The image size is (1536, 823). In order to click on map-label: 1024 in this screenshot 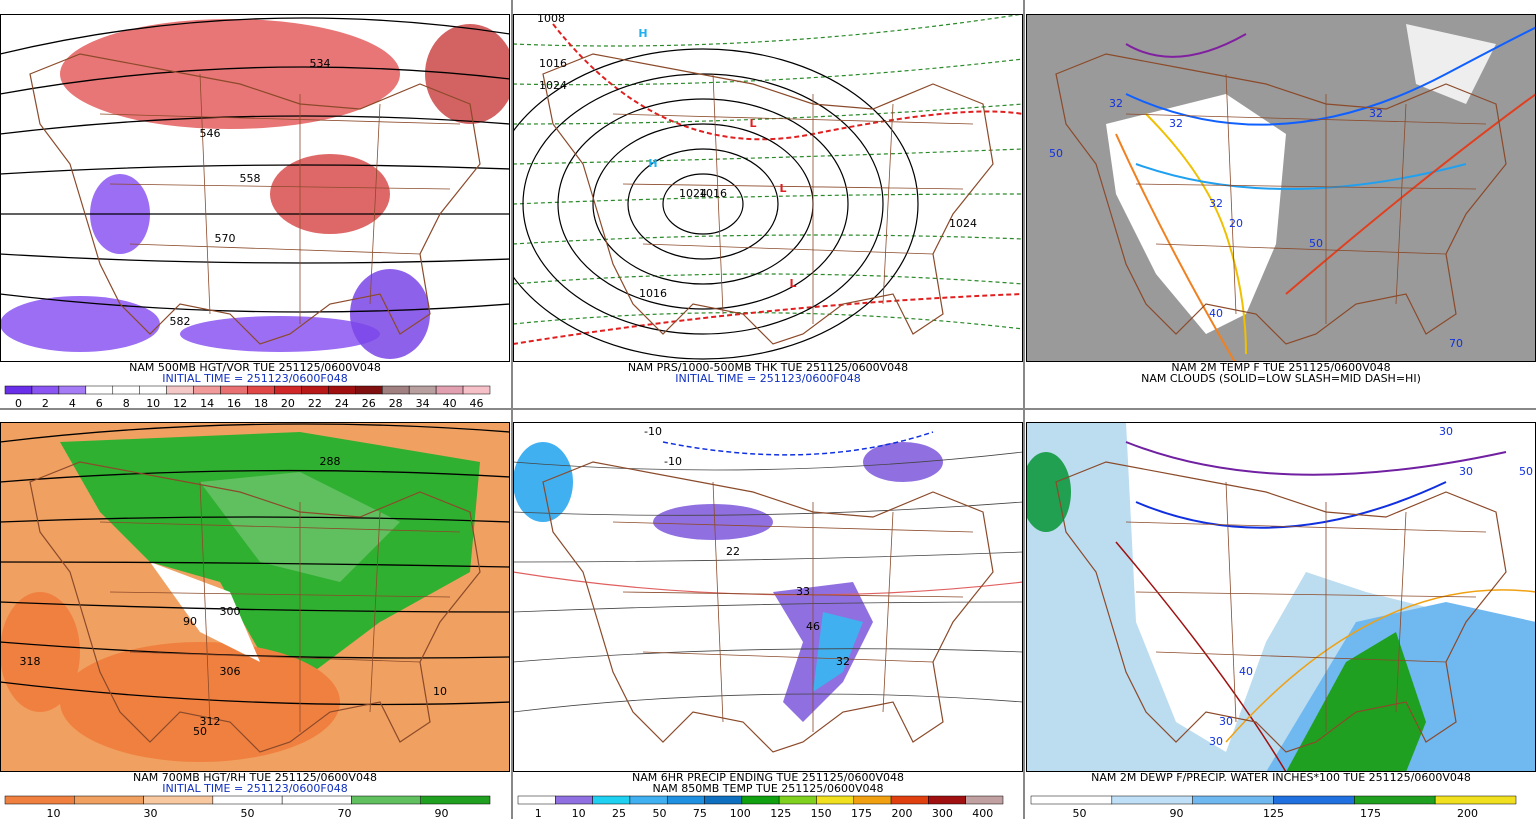, I will do `click(553, 85)`.